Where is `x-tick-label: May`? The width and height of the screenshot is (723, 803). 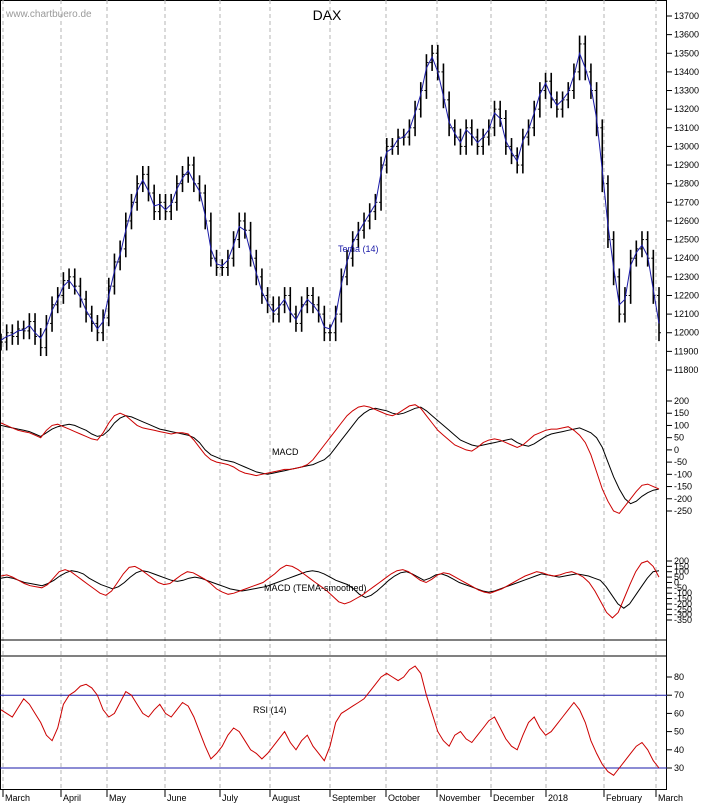 x-tick-label: May is located at coordinates (118, 798).